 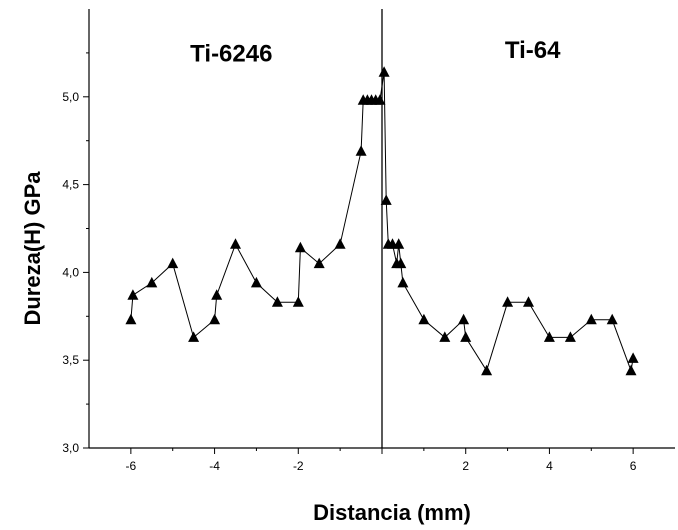 What do you see at coordinates (70, 97) in the screenshot?
I see `y-tick-label: 5,0` at bounding box center [70, 97].